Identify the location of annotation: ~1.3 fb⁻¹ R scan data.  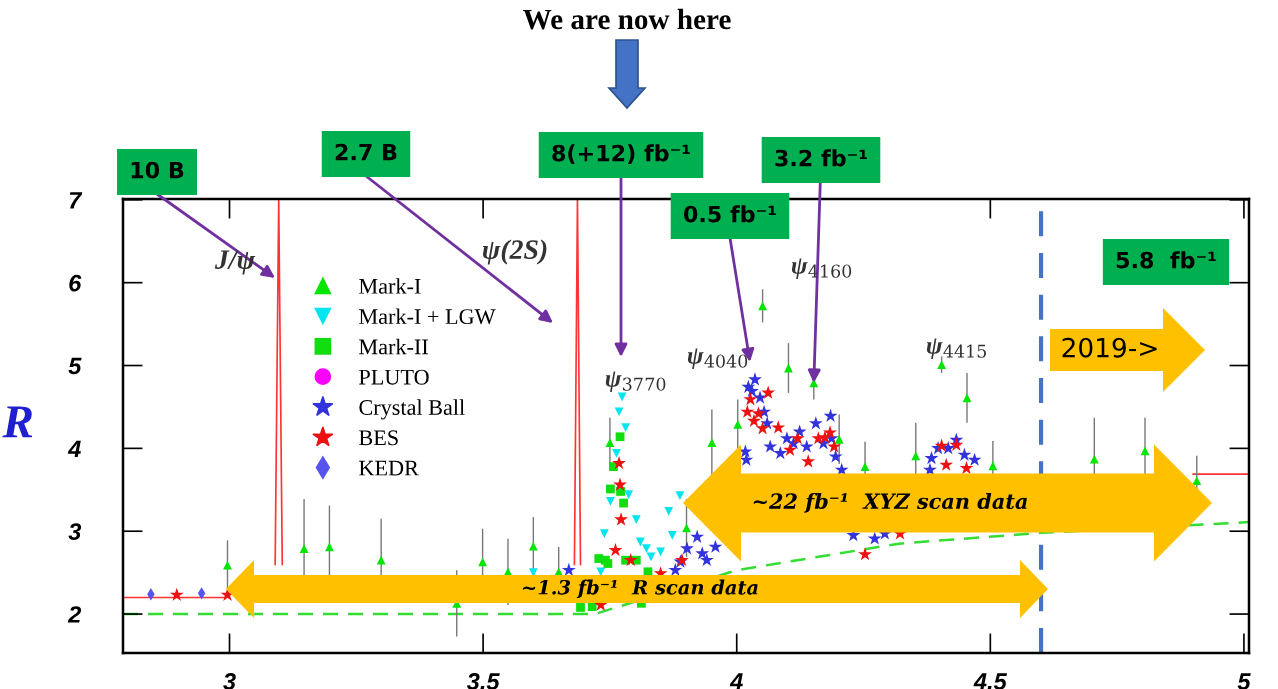
(640, 589).